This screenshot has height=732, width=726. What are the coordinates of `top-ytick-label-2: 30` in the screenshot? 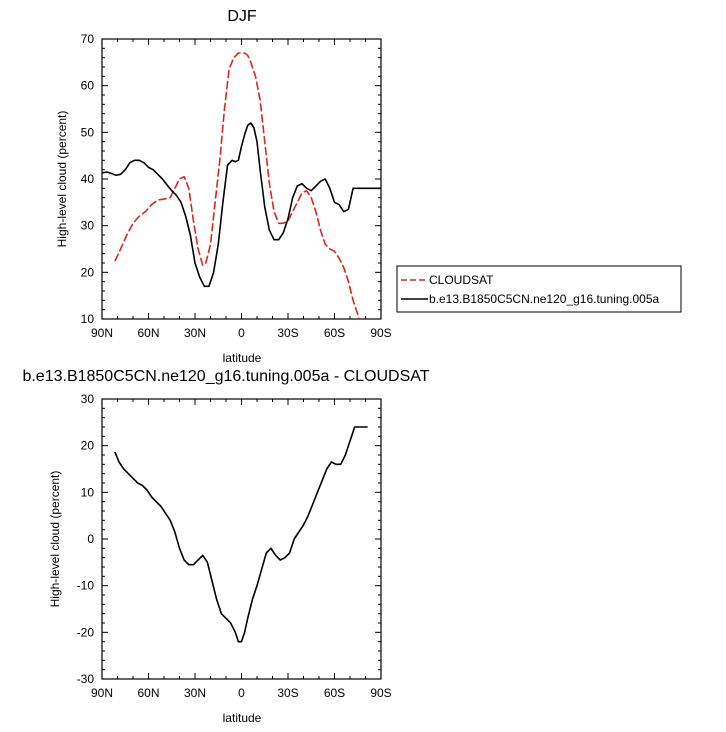 It's located at (88, 226).